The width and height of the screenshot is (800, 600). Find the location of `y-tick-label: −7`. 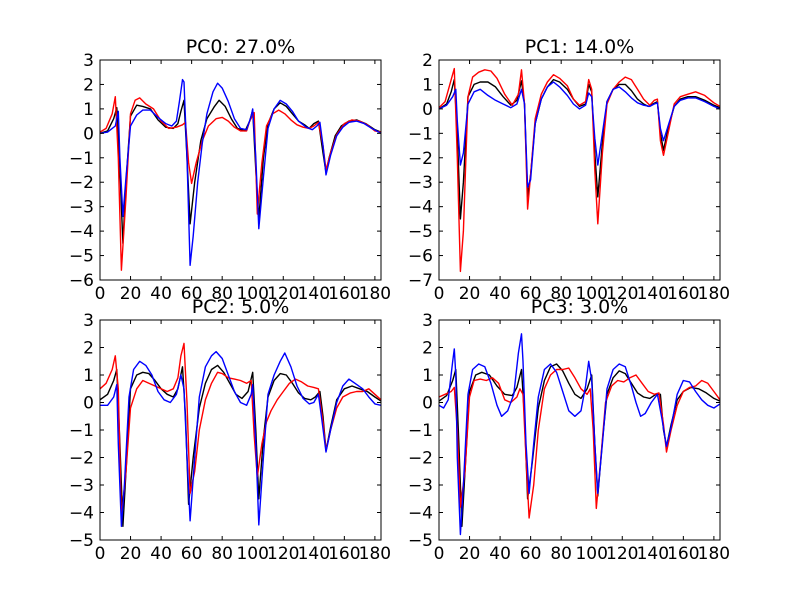

y-tick-label: −7 is located at coordinates (420, 281).